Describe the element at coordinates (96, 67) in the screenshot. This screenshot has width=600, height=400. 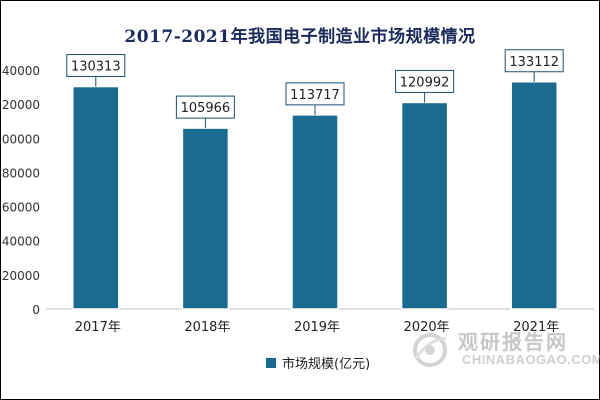
I see `data-label: 130313` at that location.